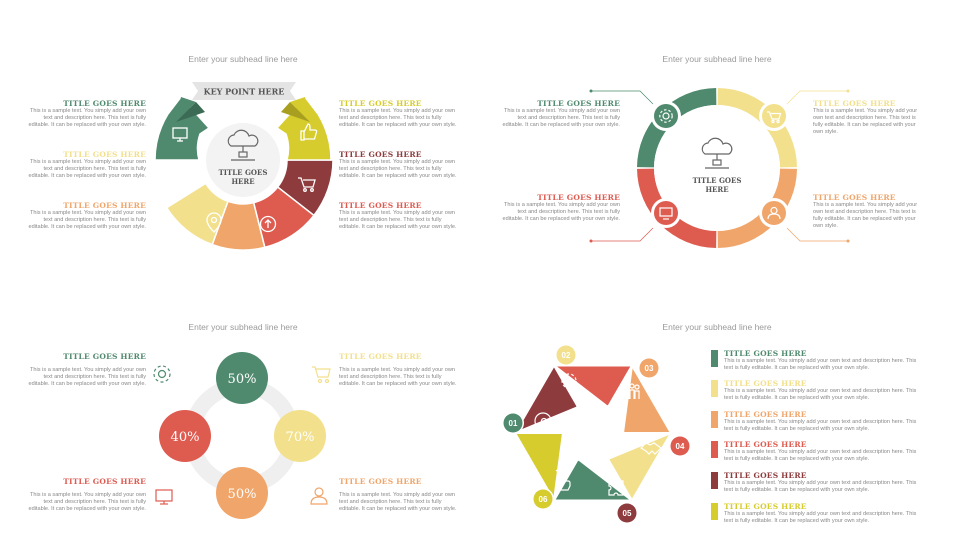 Image resolution: width=960 pixels, height=548 pixels. What do you see at coordinates (242, 493) in the screenshot?
I see `q3-circle-bottom` at bounding box center [242, 493].